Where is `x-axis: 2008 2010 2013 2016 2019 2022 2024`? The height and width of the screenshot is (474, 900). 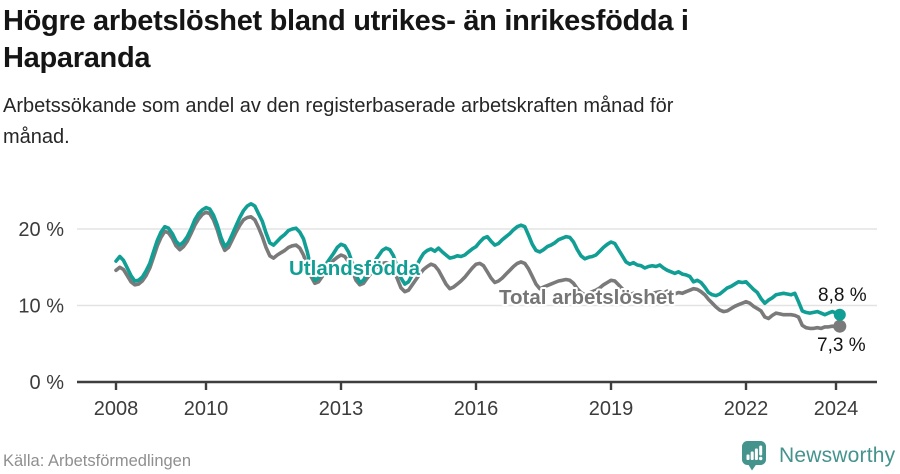
x-axis: 2008 2010 2013 2016 2019 2022 2024 is located at coordinates (476, 401).